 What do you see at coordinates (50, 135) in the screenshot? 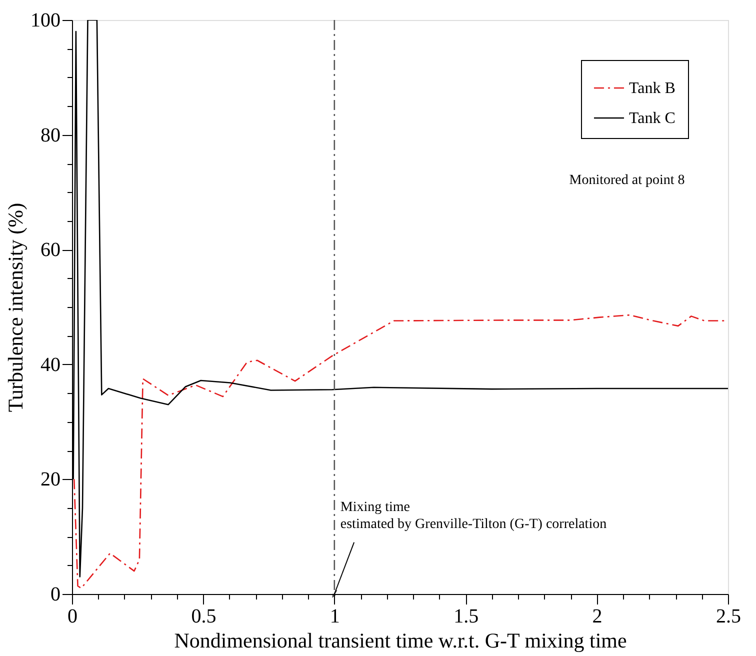
I see `y-tick-label: 80` at bounding box center [50, 135].